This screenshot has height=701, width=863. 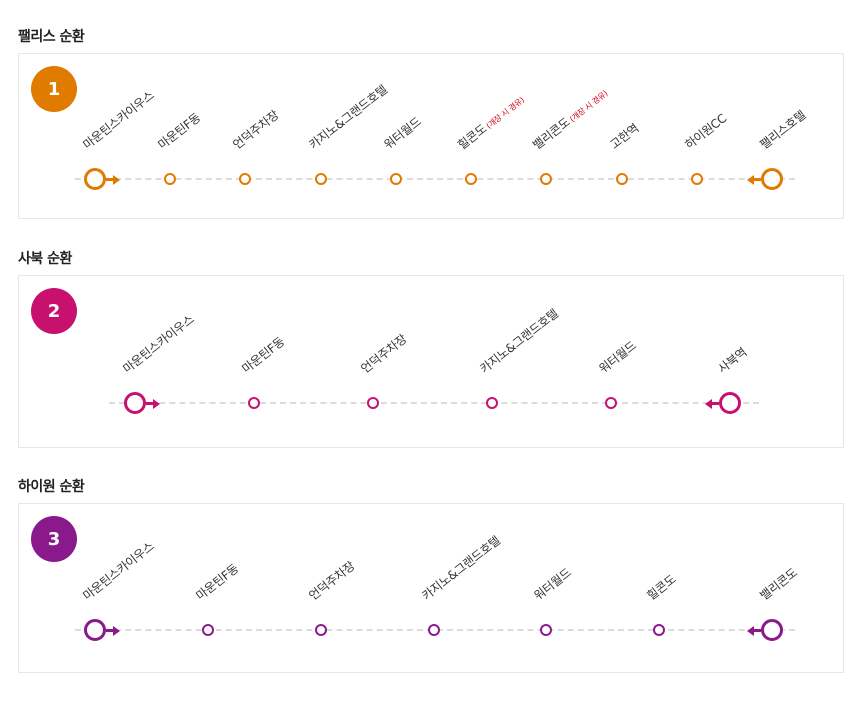 I want to click on route-2-number-badge: 2, so click(x=54, y=311).